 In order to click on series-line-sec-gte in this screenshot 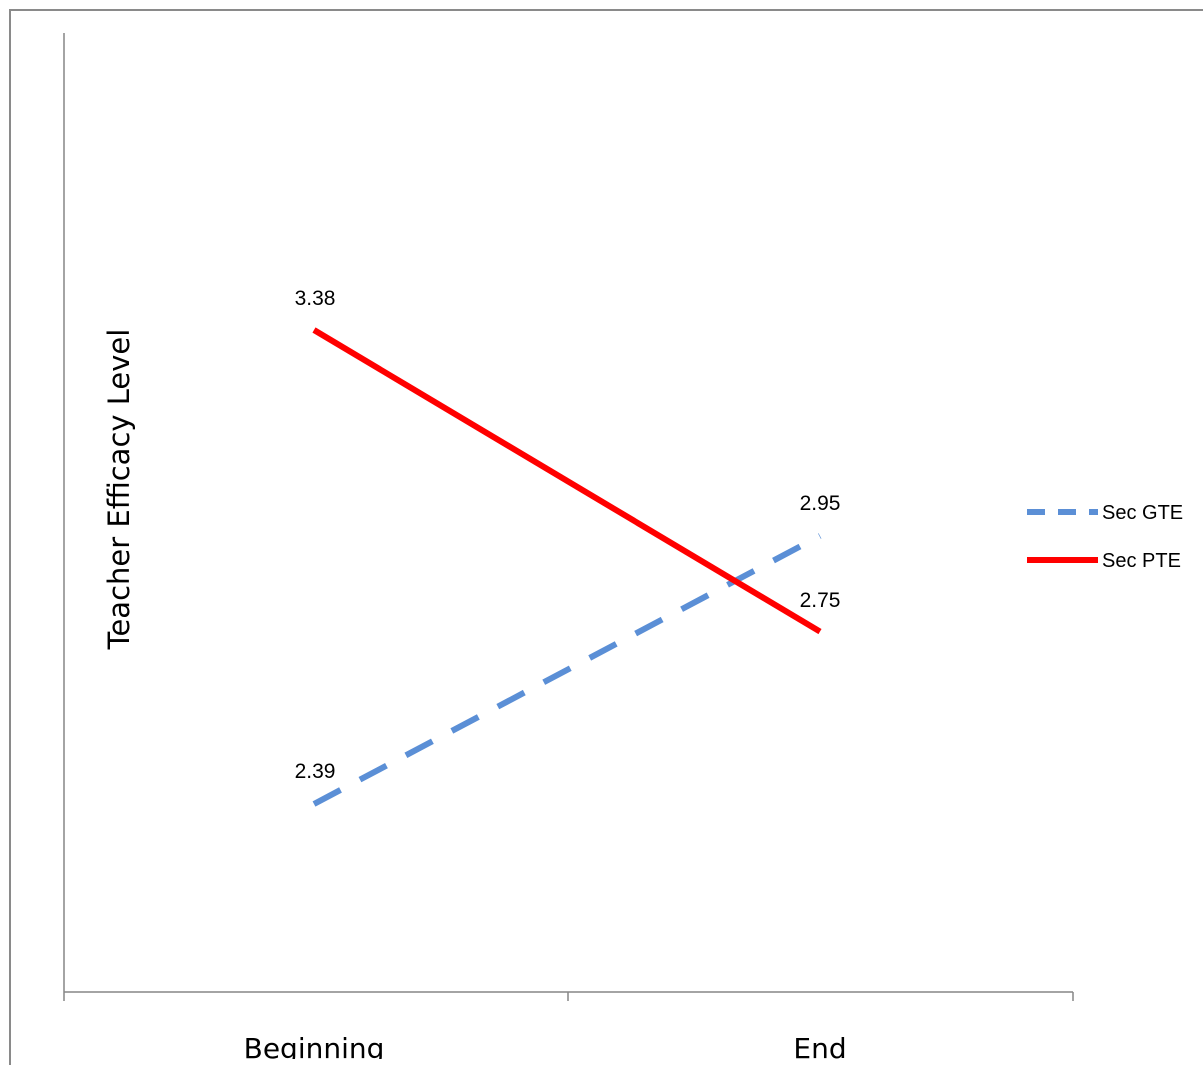, I will do `click(567, 670)`.